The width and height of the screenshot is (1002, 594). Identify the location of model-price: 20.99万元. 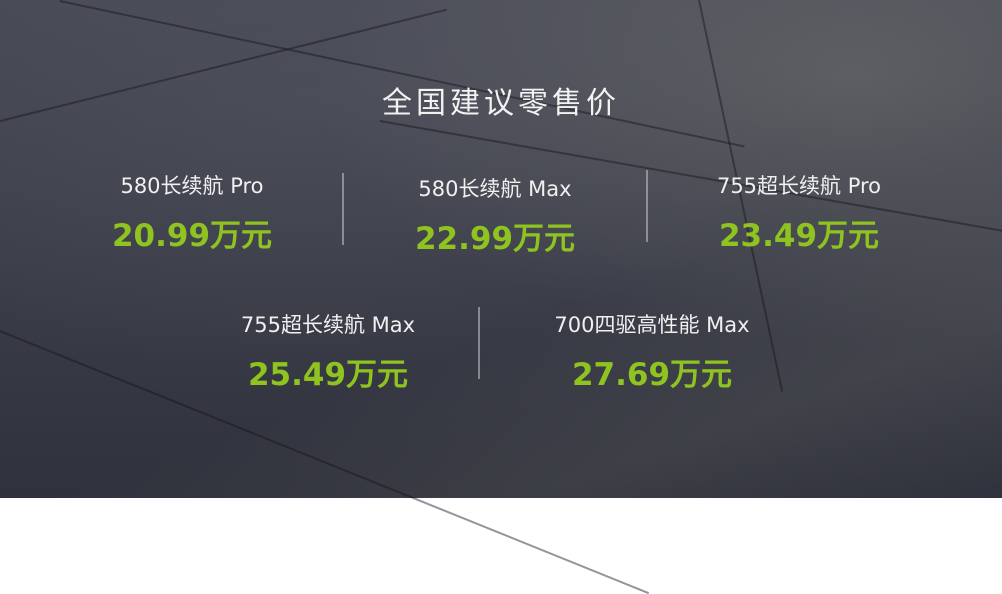
(192, 236).